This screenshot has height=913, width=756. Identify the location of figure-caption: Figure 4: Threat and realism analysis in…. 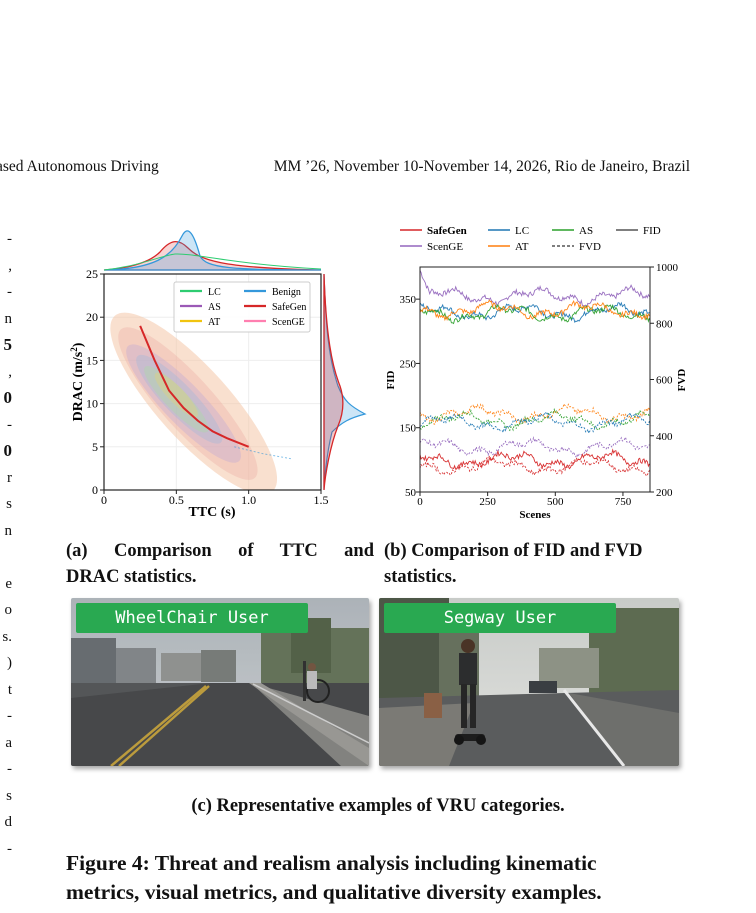
(334, 877).